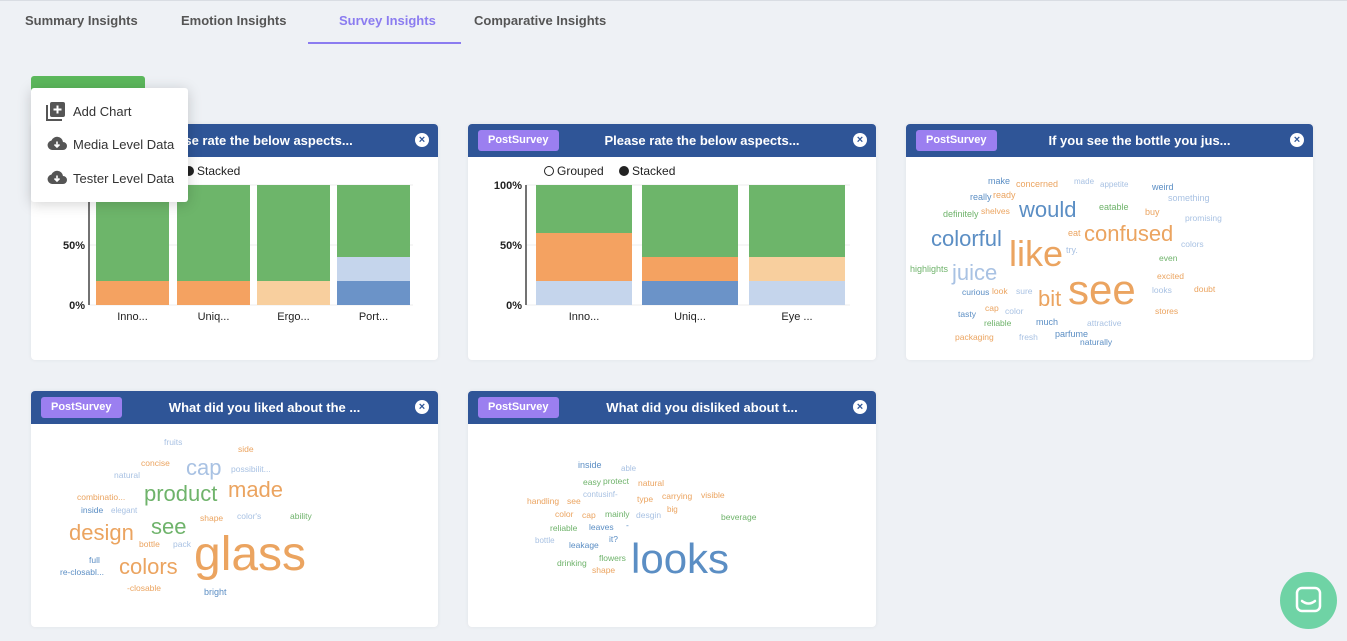 Image resolution: width=1347 pixels, height=641 pixels. What do you see at coordinates (1096, 342) in the screenshot?
I see `word-cloud-word: naturally` at bounding box center [1096, 342].